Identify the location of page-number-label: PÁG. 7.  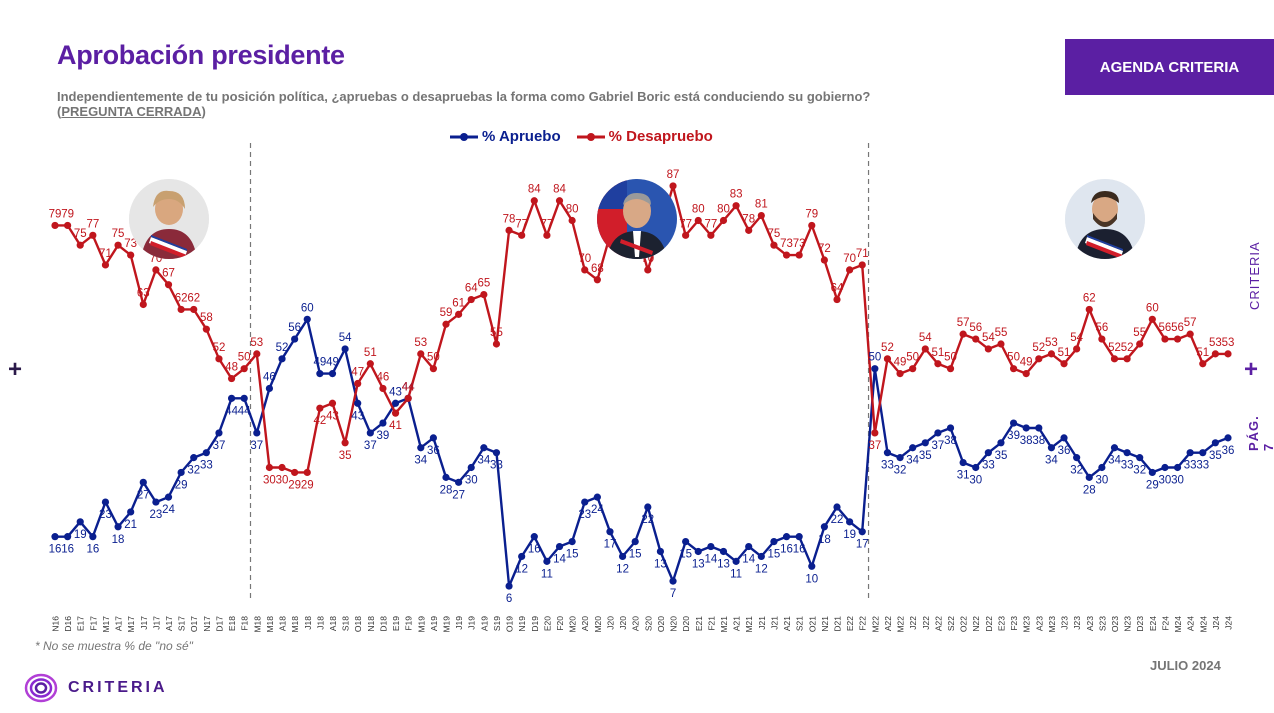
(1260, 433).